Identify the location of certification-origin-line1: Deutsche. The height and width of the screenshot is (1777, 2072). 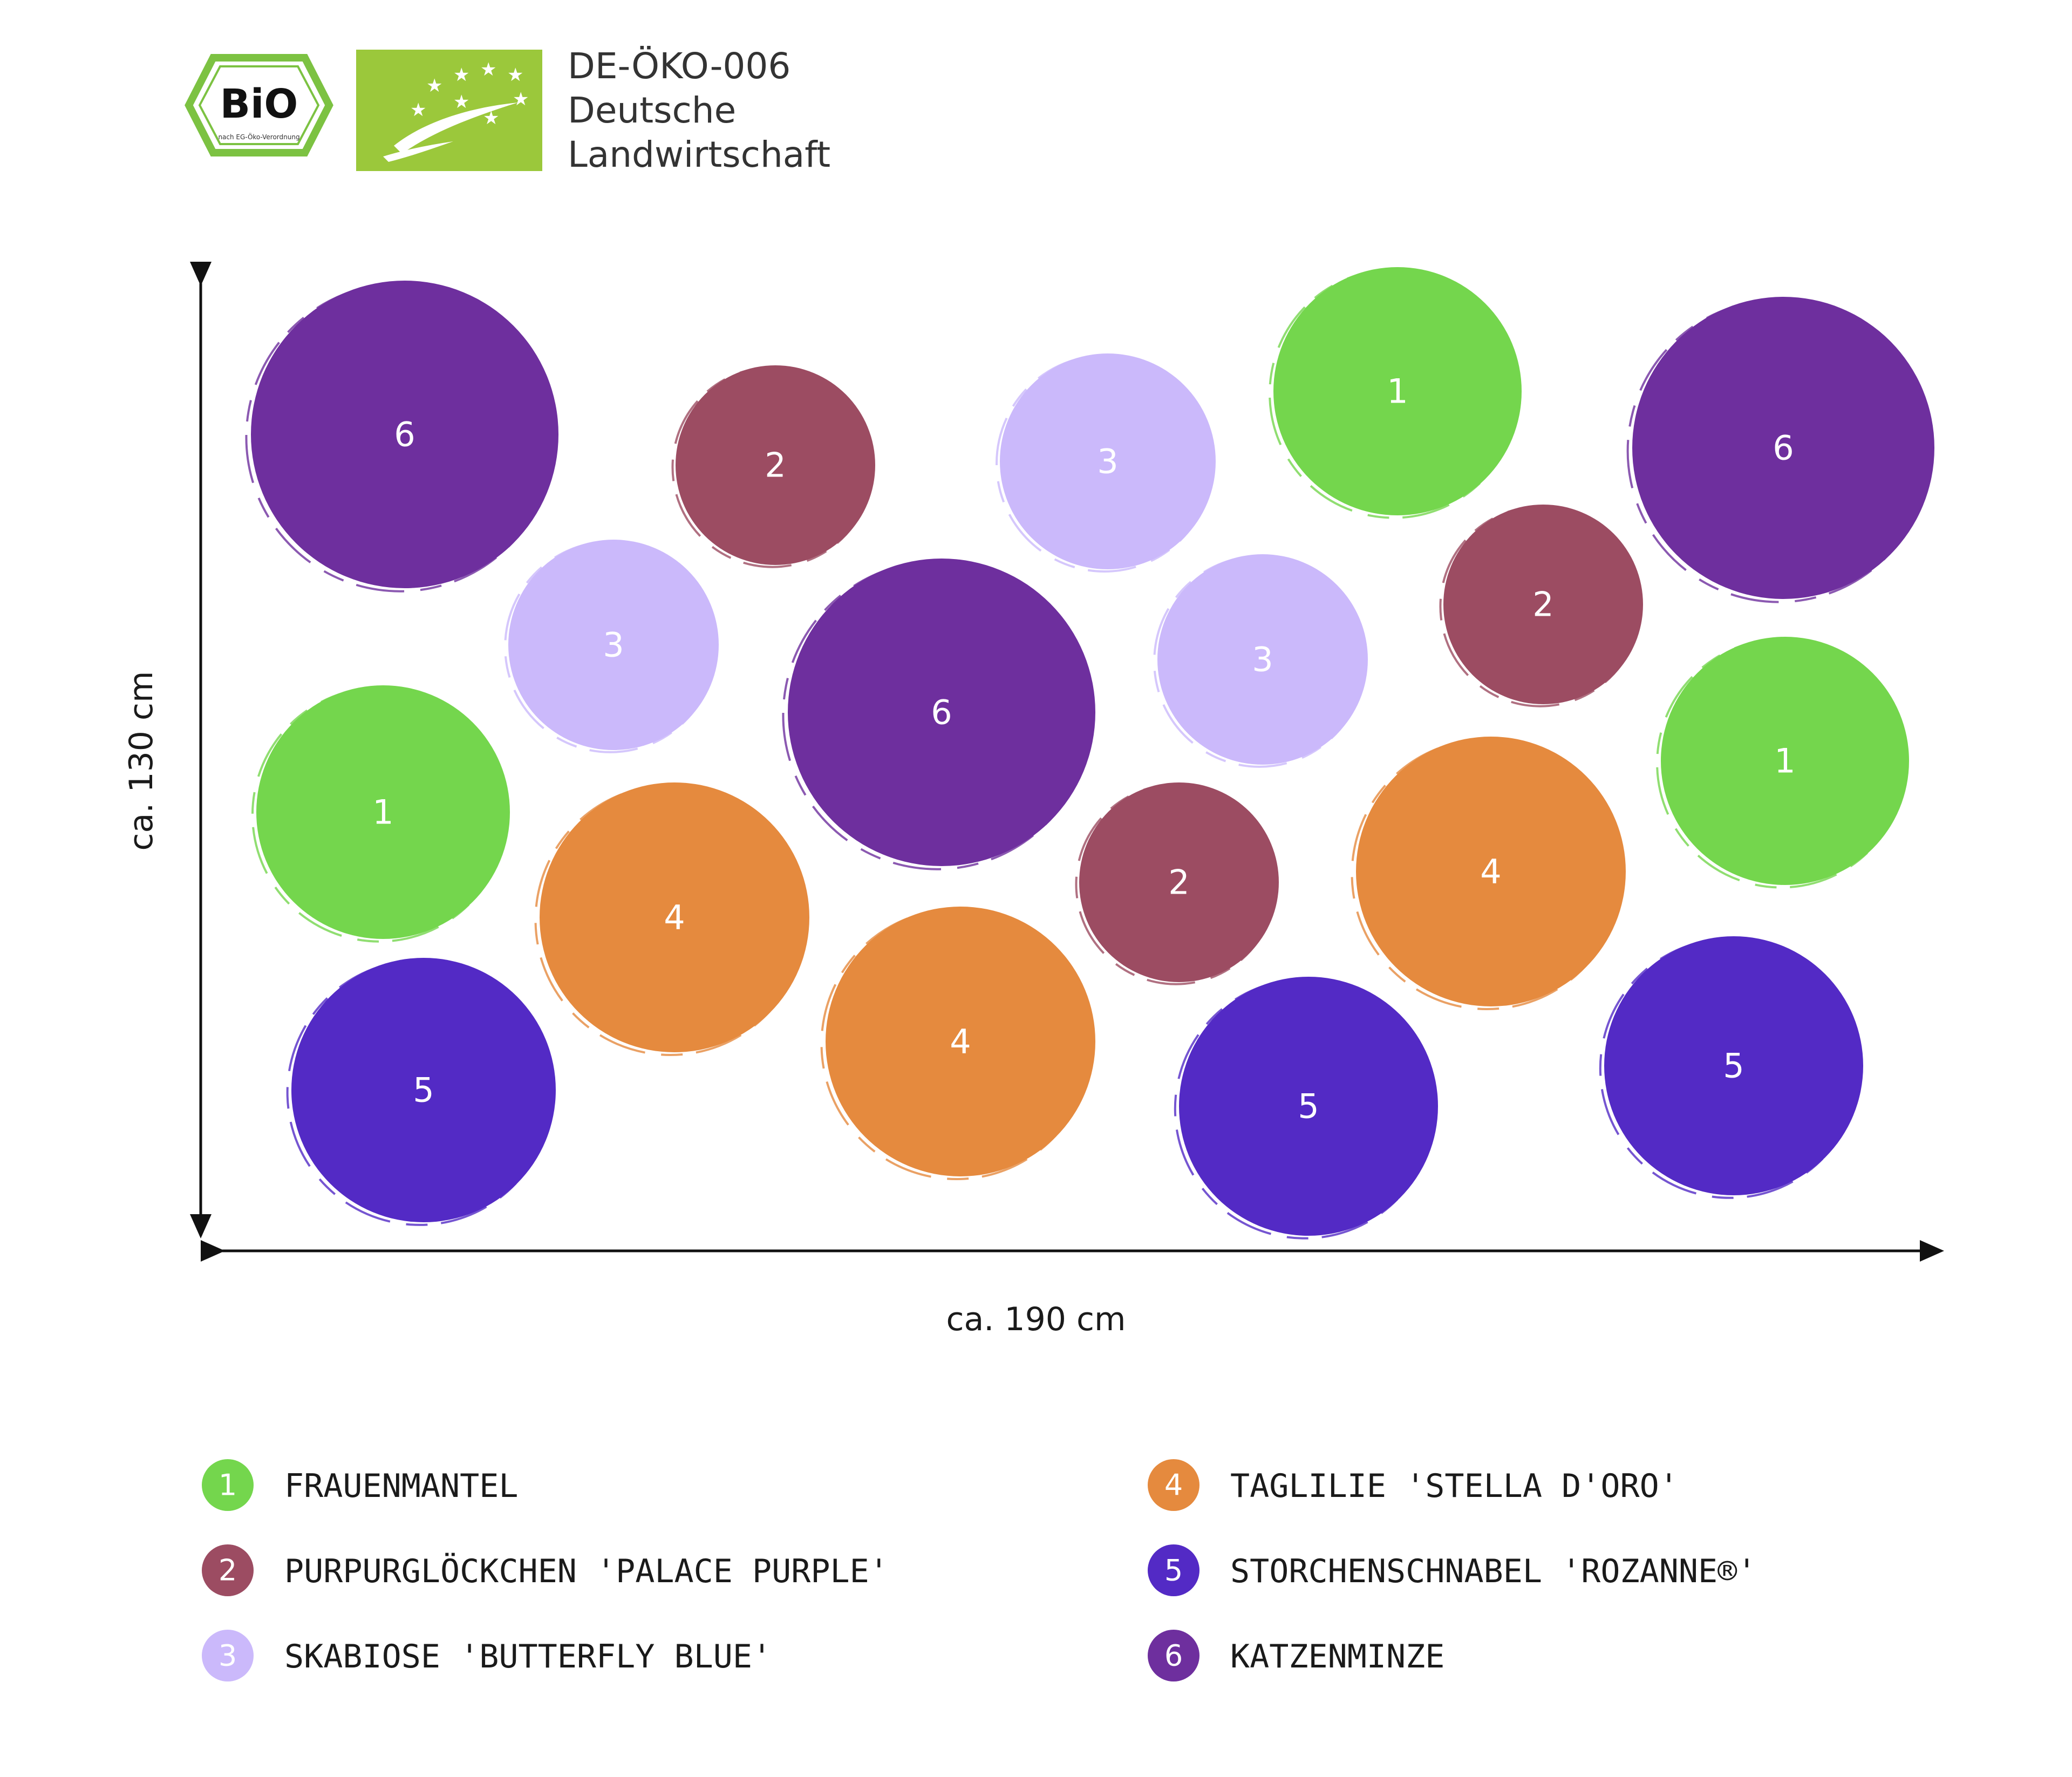
(652, 111).